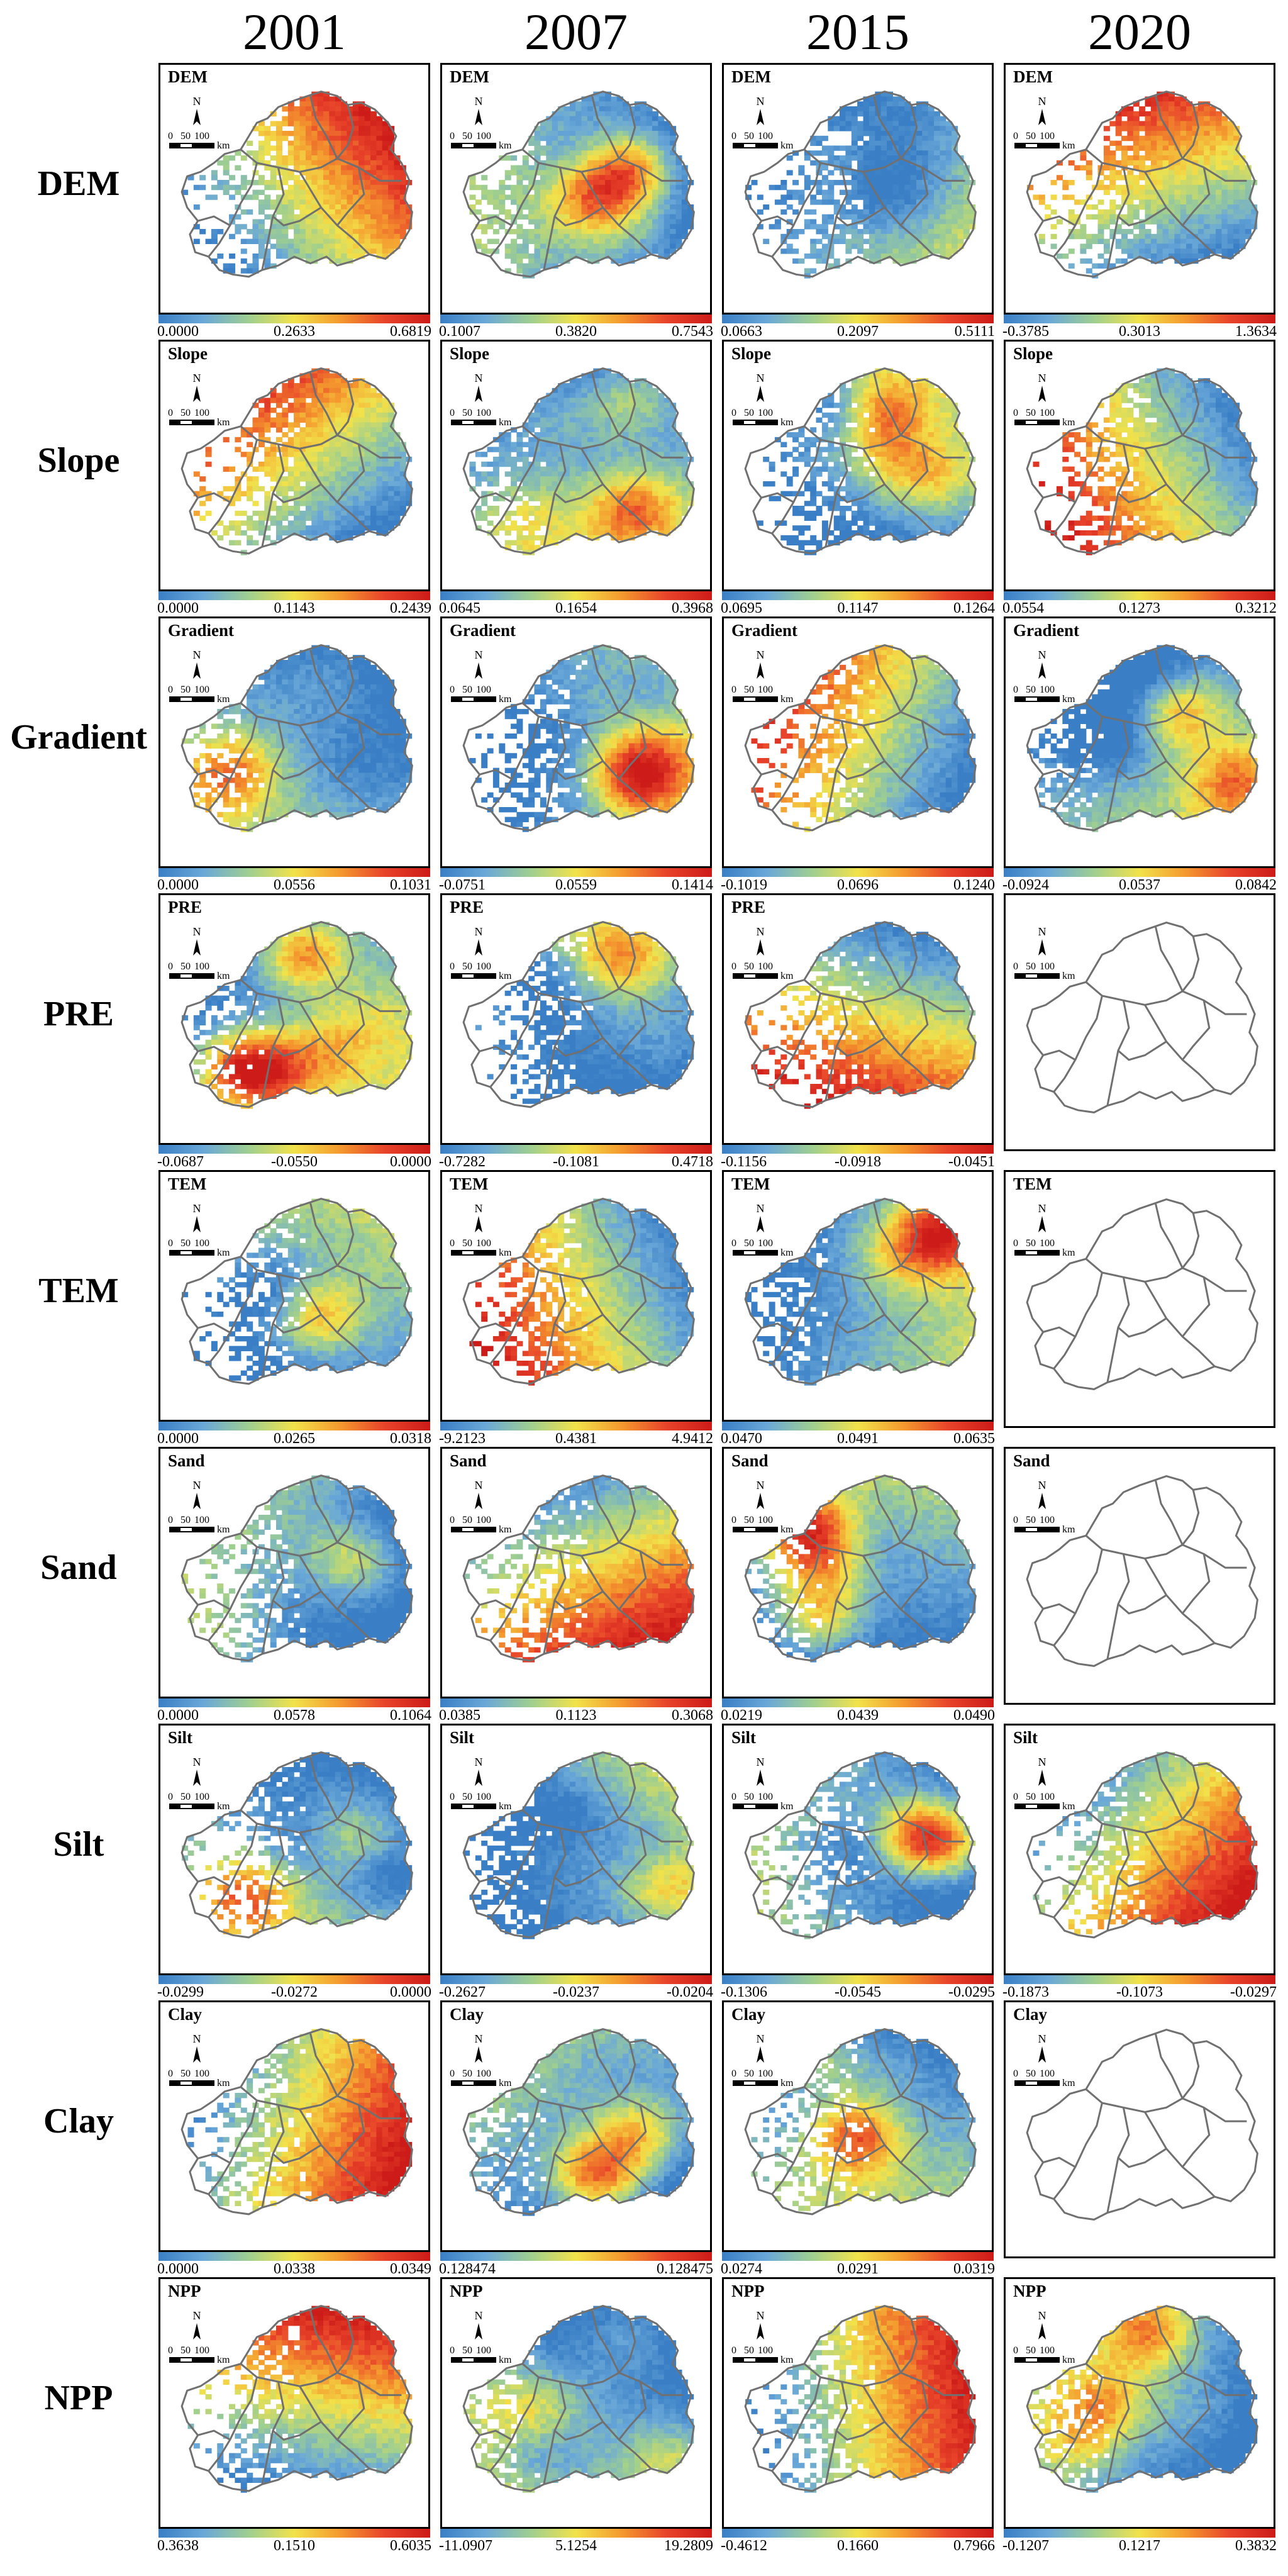 The height and width of the screenshot is (2576, 1288). Describe the element at coordinates (78, 1014) in the screenshot. I see `row-label: PRE` at that location.